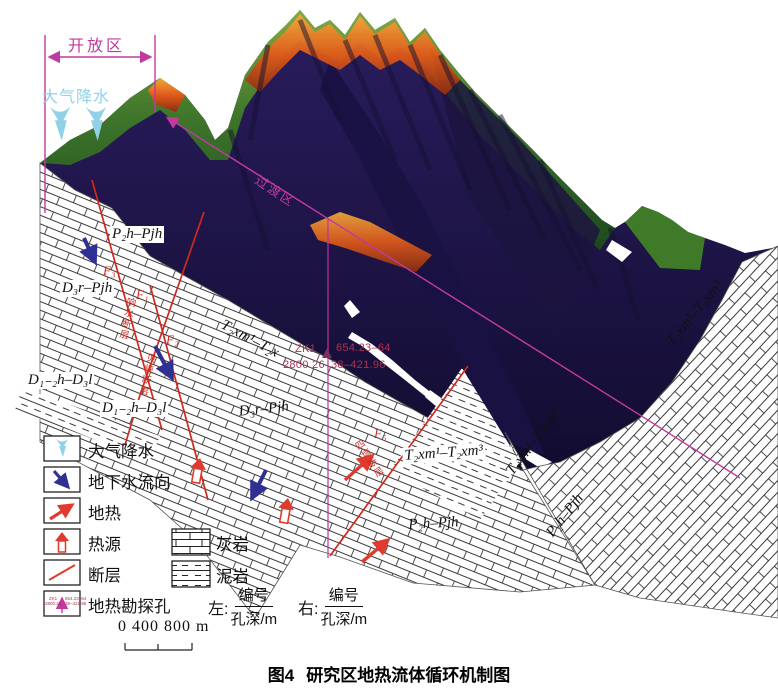 The width and height of the screenshot is (778, 693). I want to click on fault-label-f3: F₃, so click(109, 270).